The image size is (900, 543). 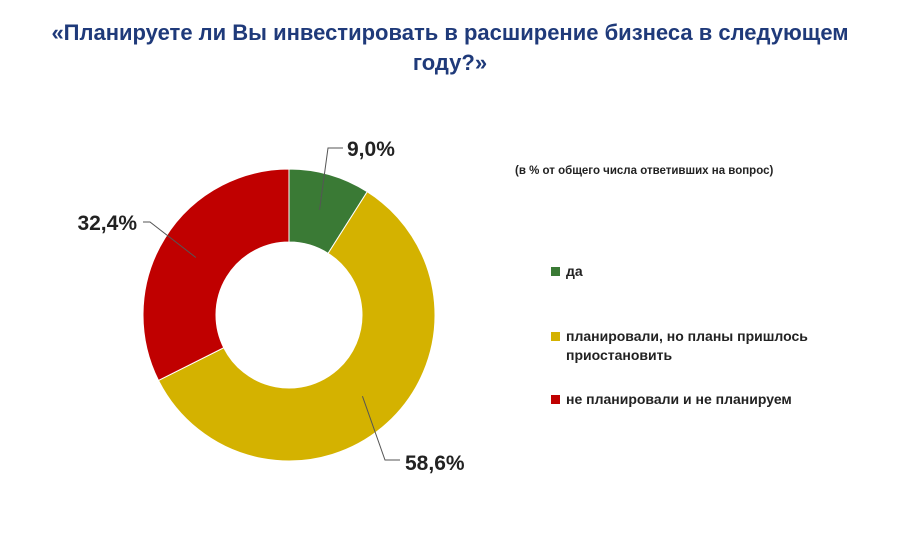 I want to click on data-label-paused: 58,6%, so click(x=435, y=463).